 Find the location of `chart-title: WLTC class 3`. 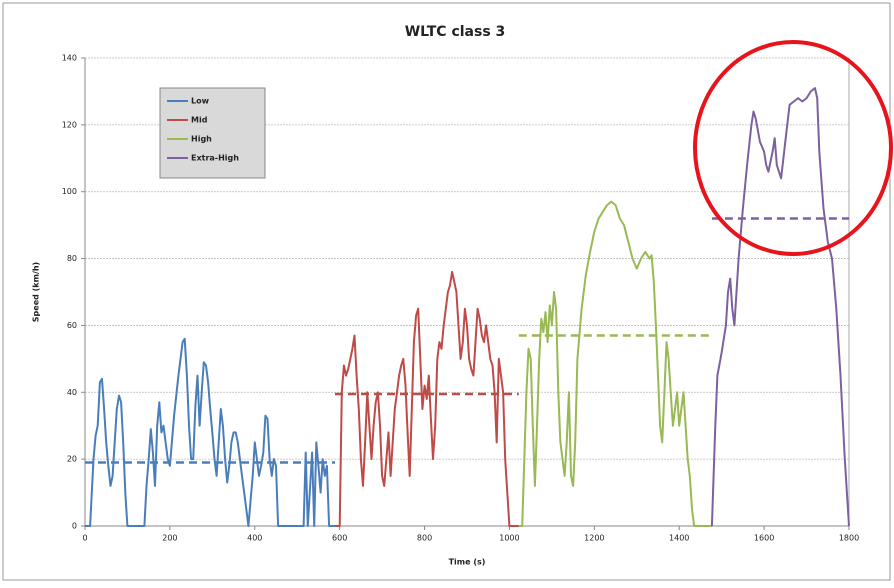

chart-title: WLTC class 3 is located at coordinates (455, 32).